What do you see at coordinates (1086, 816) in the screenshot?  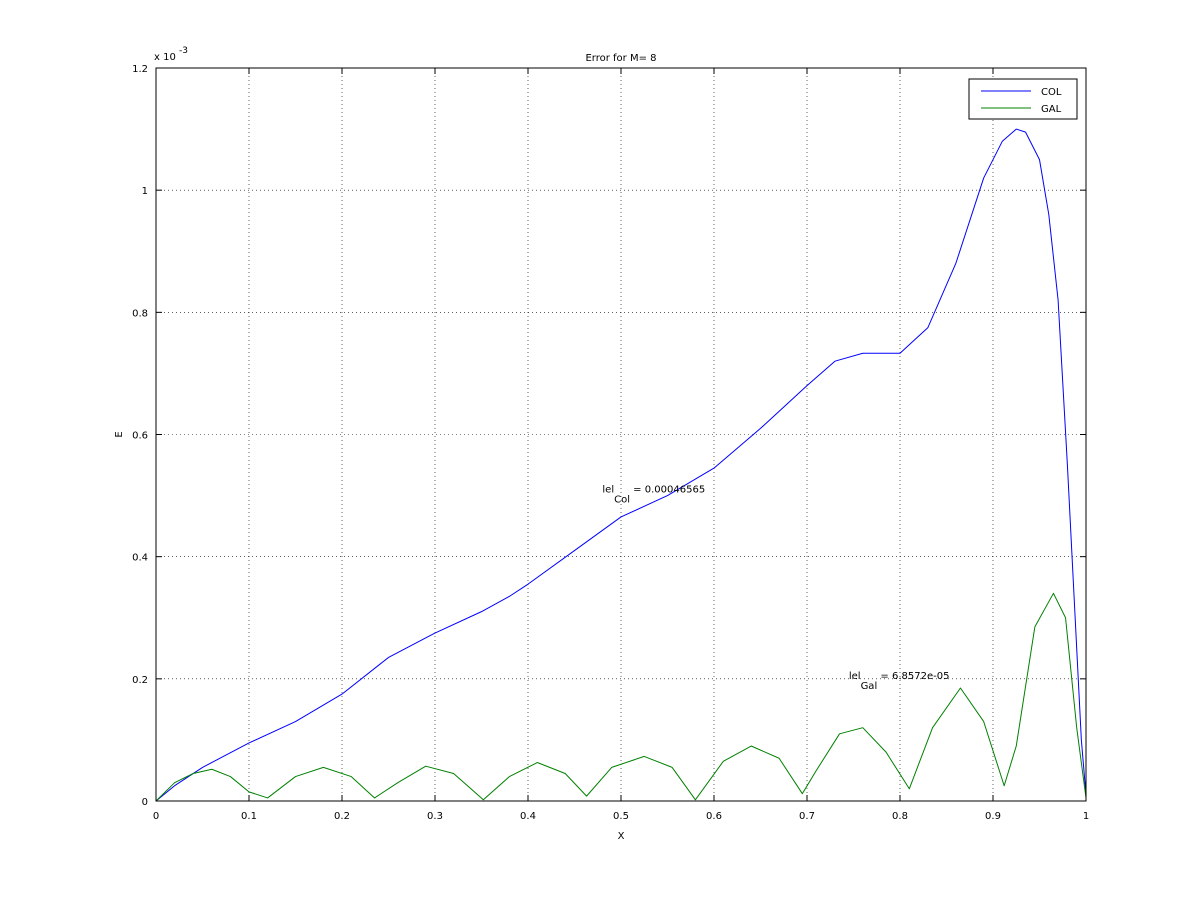 I see `x-tick-label: 1` at bounding box center [1086, 816].